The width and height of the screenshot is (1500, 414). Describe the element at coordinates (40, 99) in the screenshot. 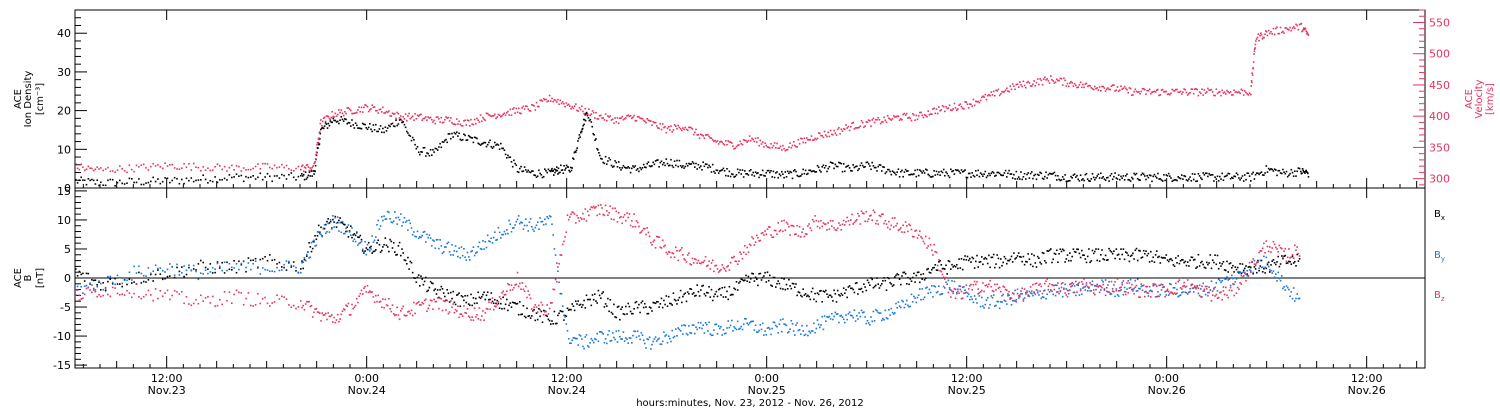

I see `top-left-ylabel-line3: [cm⁻³]` at that location.